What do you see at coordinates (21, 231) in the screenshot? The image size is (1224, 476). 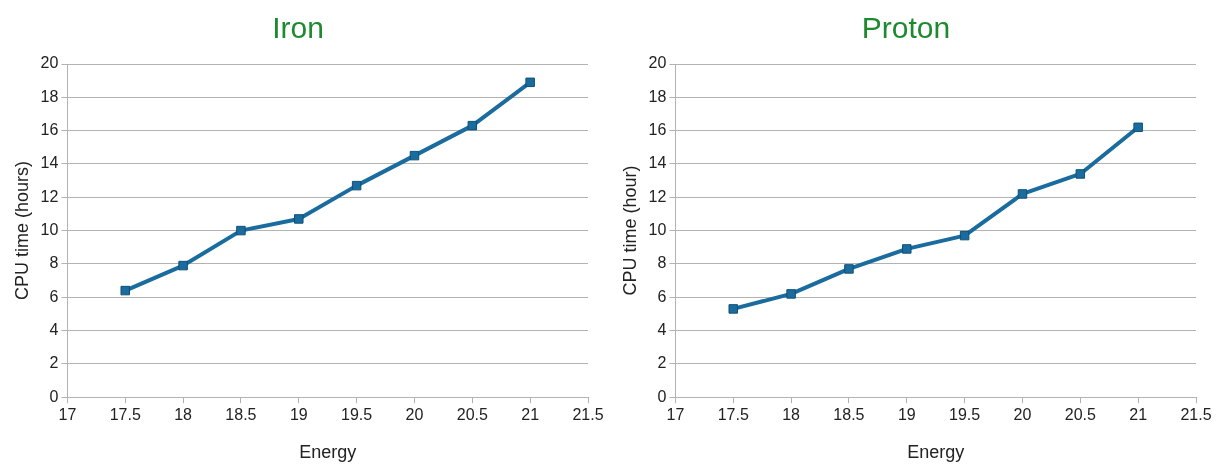 I see `y-axis-title: CPU time (hours)` at bounding box center [21, 231].